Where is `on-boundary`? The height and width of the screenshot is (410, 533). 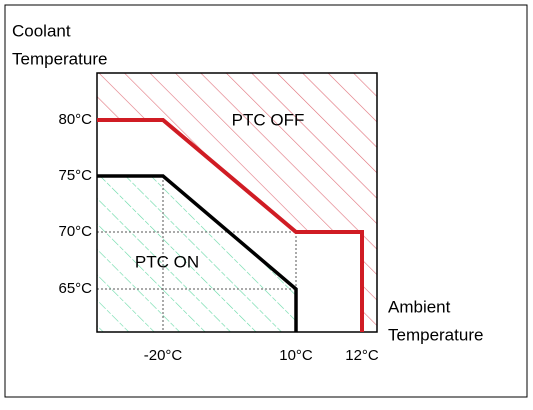
on-boundary is located at coordinates (197, 253).